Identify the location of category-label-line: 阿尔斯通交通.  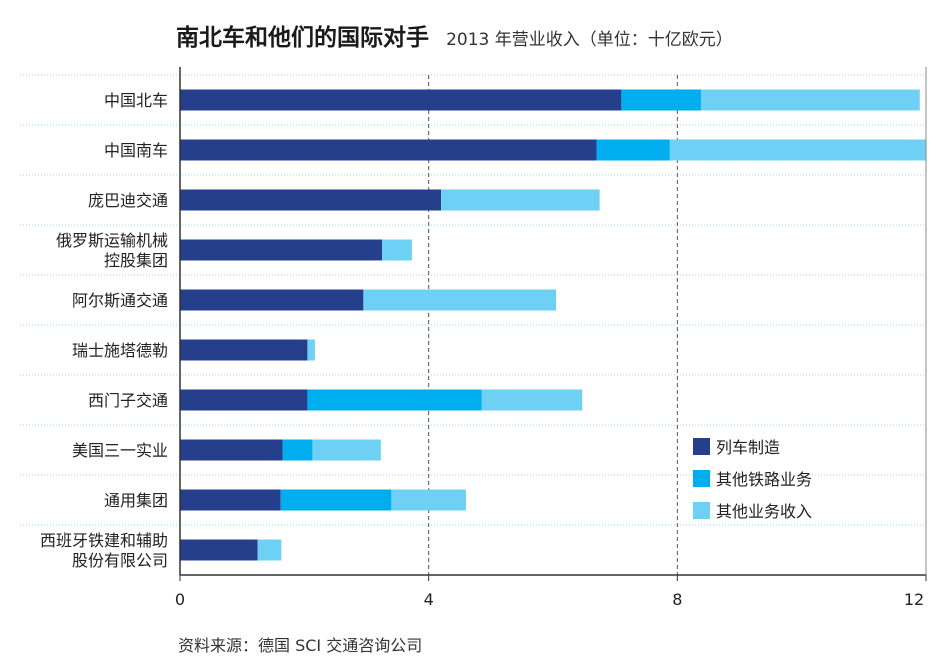
(120, 300).